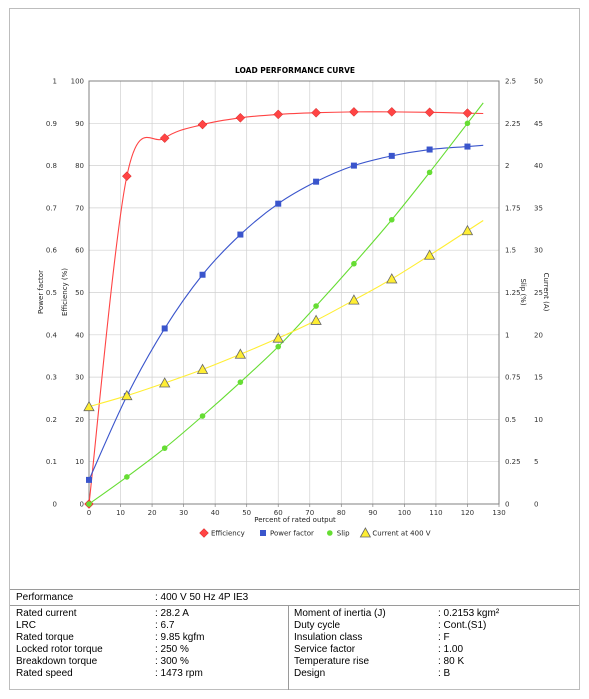 The image size is (589, 699). I want to click on efficiency-tick-label: 90, so click(79, 124).